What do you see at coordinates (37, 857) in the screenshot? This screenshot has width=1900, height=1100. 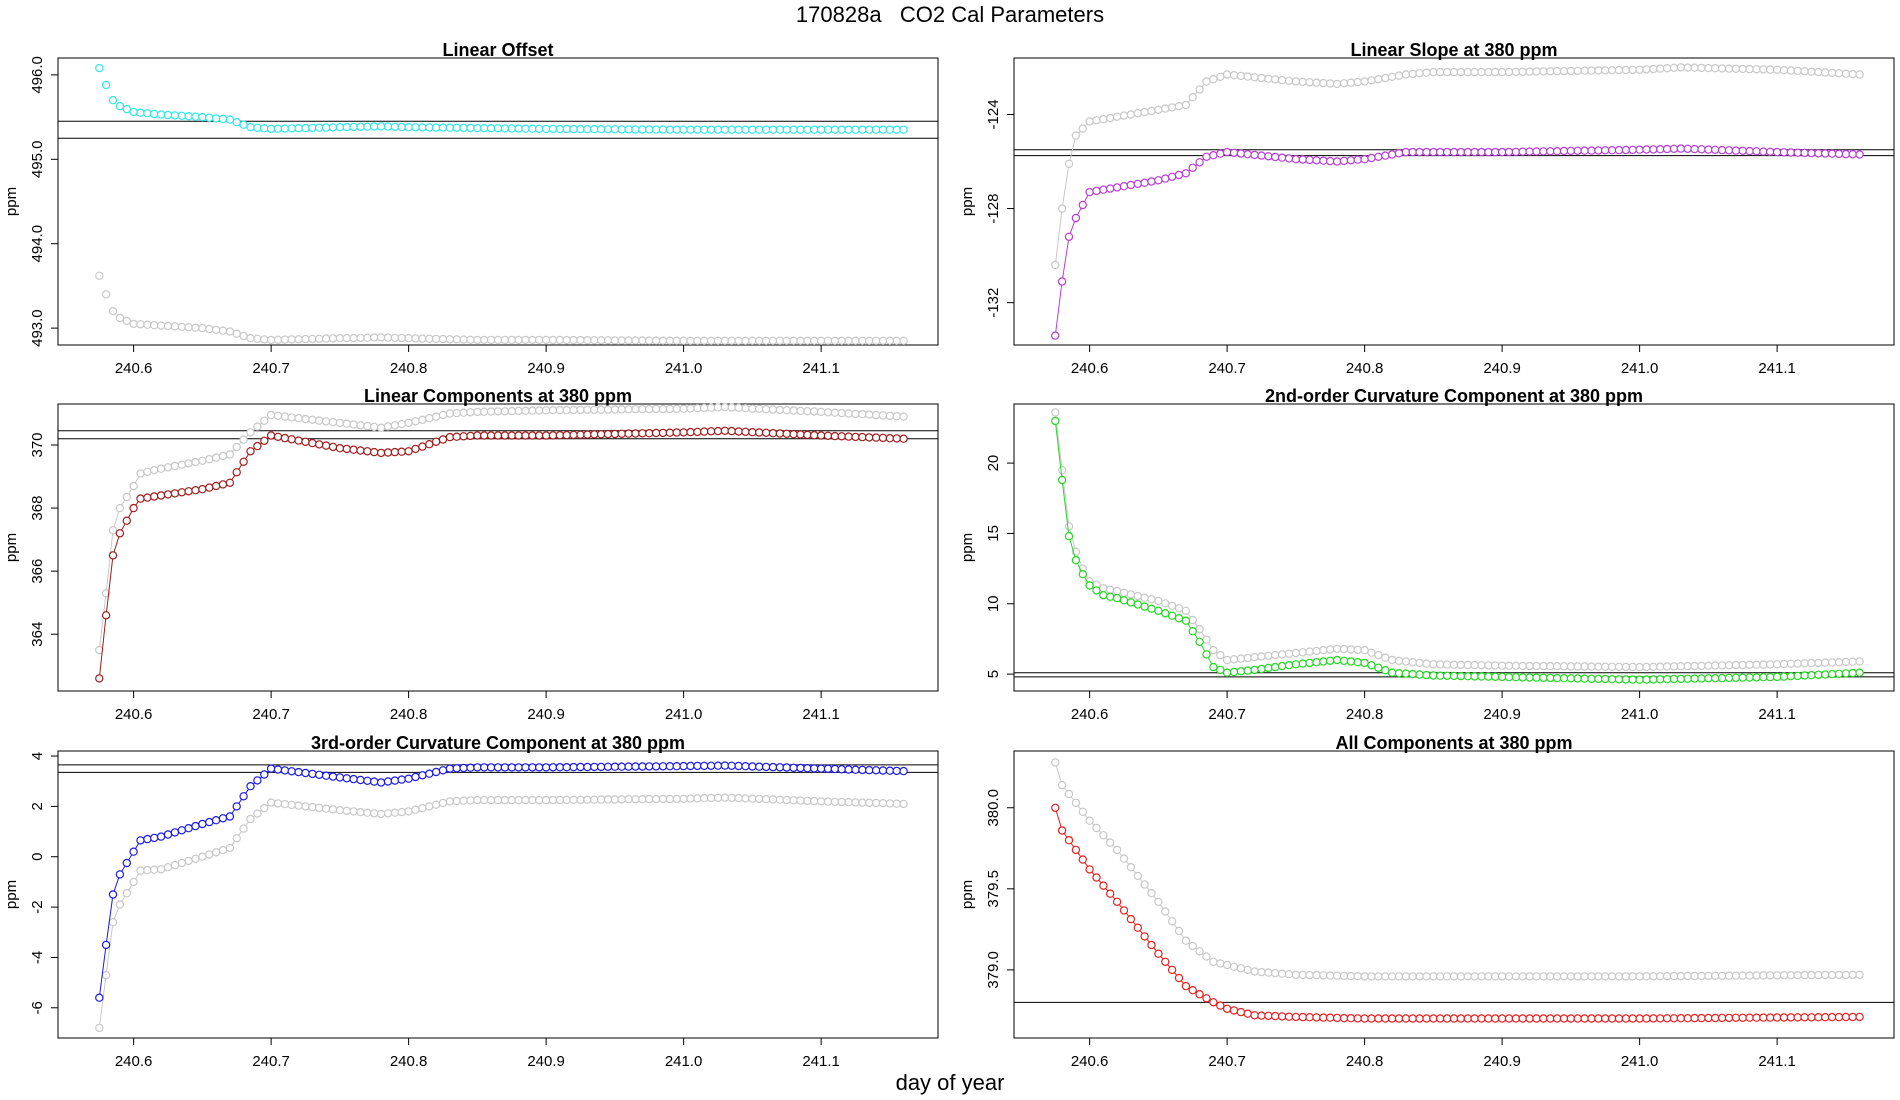 I see `y-tick-label: 0` at bounding box center [37, 857].